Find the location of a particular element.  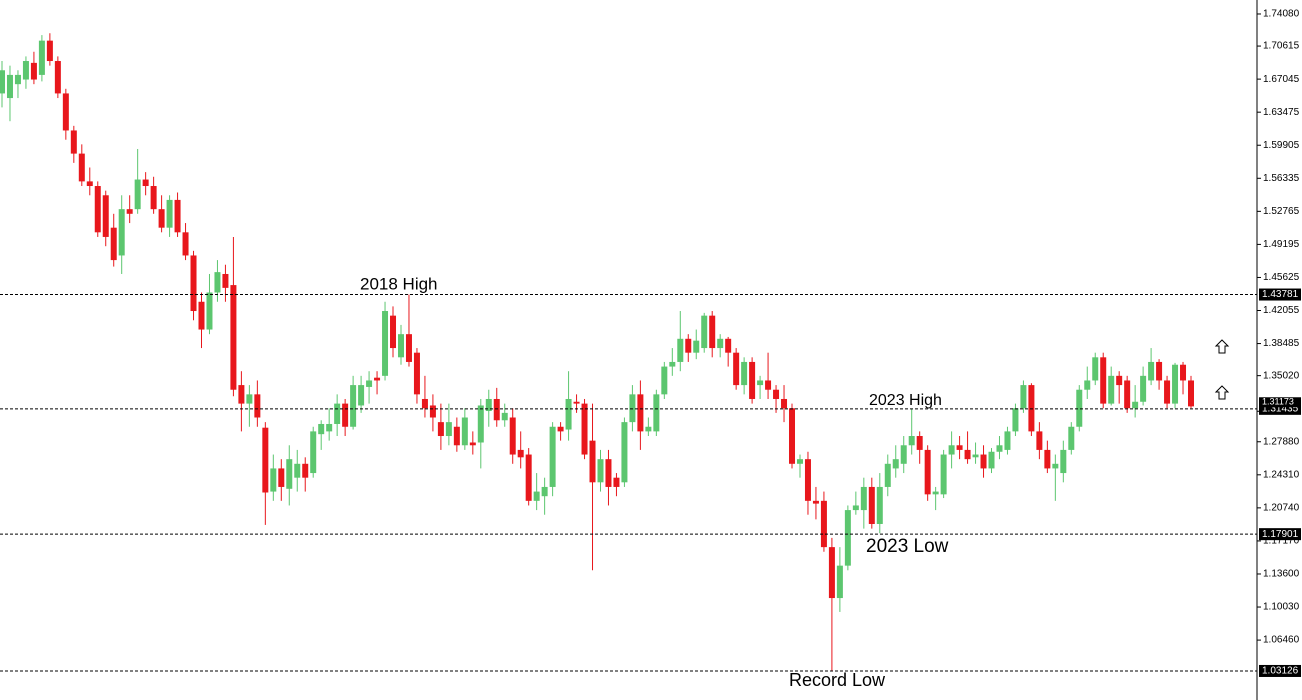

level-label: 1.31435 is located at coordinates (1280, 408).